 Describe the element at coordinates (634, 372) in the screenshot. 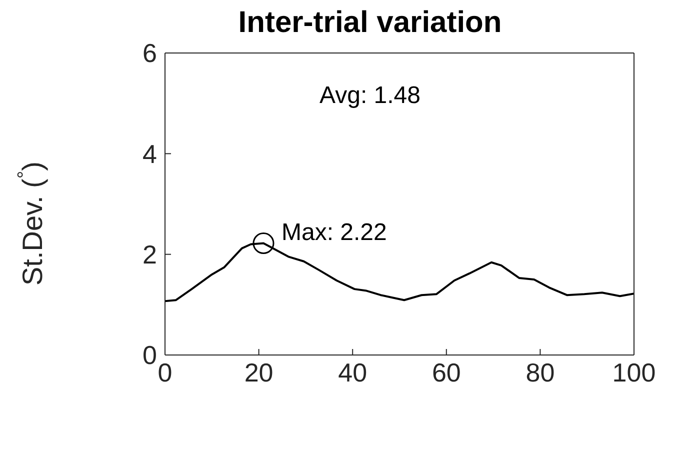

I see `x-tick-label: 100` at that location.